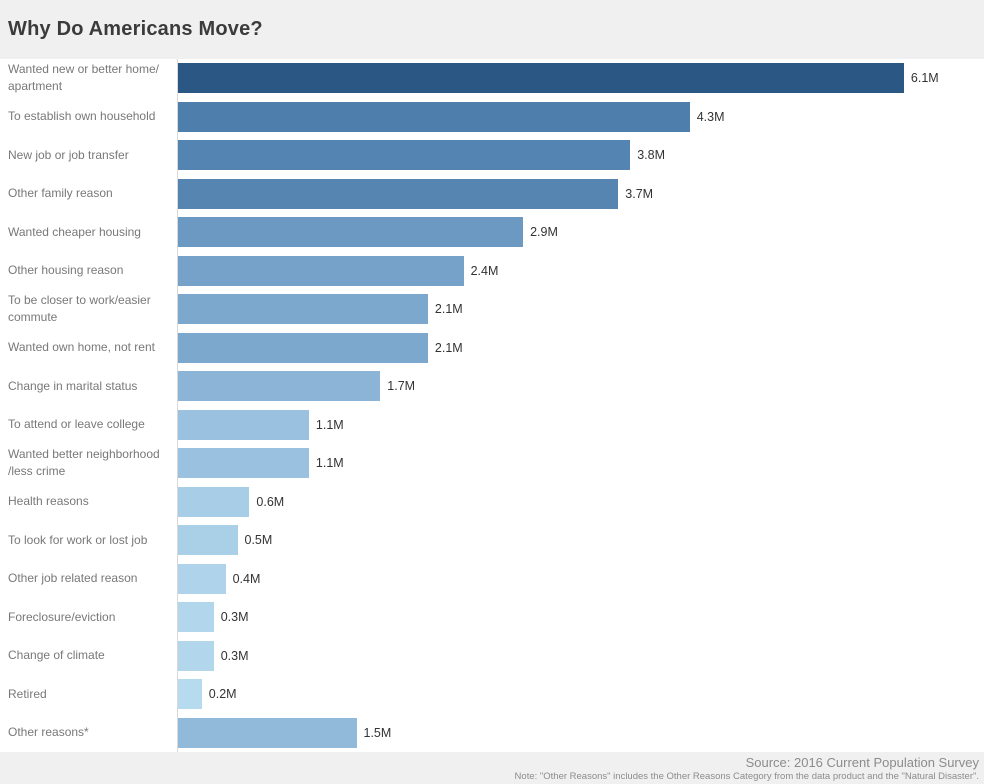 This screenshot has width=984, height=784. I want to click on category-label: New job or job transfer, so click(68, 154).